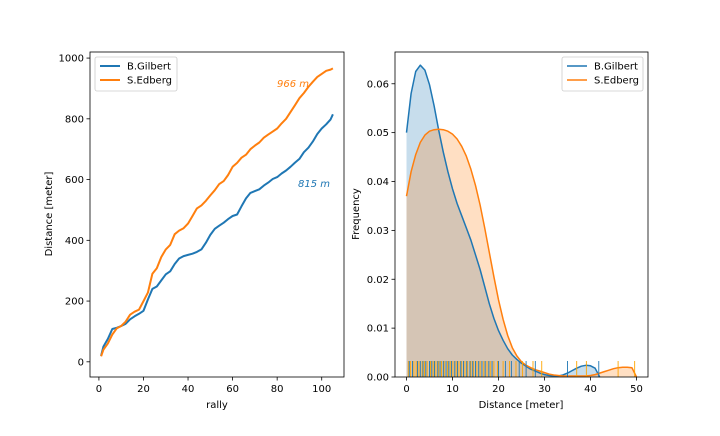  I want to click on y-tick-label: 600, so click(74, 180).